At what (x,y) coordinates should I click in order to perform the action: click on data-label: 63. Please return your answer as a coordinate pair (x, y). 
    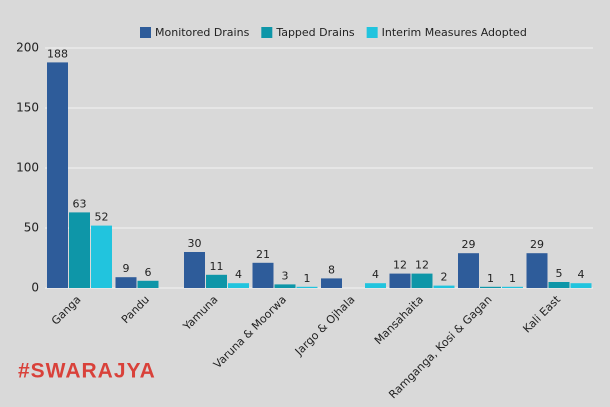
    Looking at the image, I should click on (80, 203).